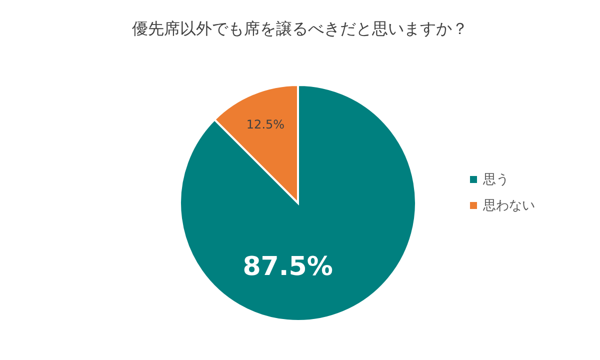  I want to click on chart-title: 優先席以外でも席を譲るべきだと思いますか？, so click(300, 28).